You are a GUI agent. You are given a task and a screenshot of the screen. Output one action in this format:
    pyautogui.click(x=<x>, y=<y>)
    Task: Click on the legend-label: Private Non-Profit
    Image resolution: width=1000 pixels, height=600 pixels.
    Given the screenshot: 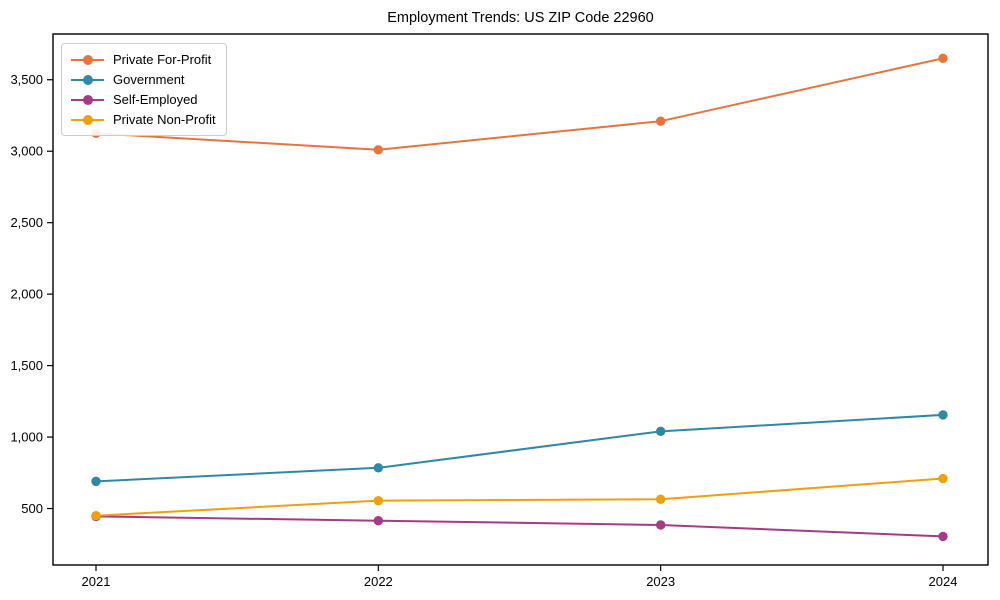 What is the action you would take?
    pyautogui.click(x=164, y=119)
    